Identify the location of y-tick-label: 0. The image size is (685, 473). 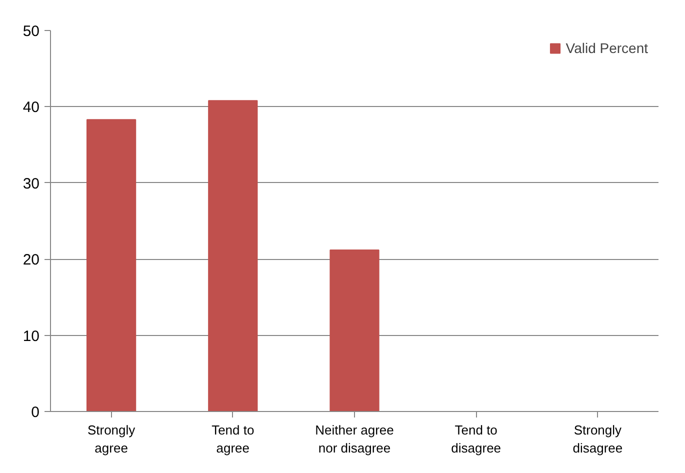
(35, 412).